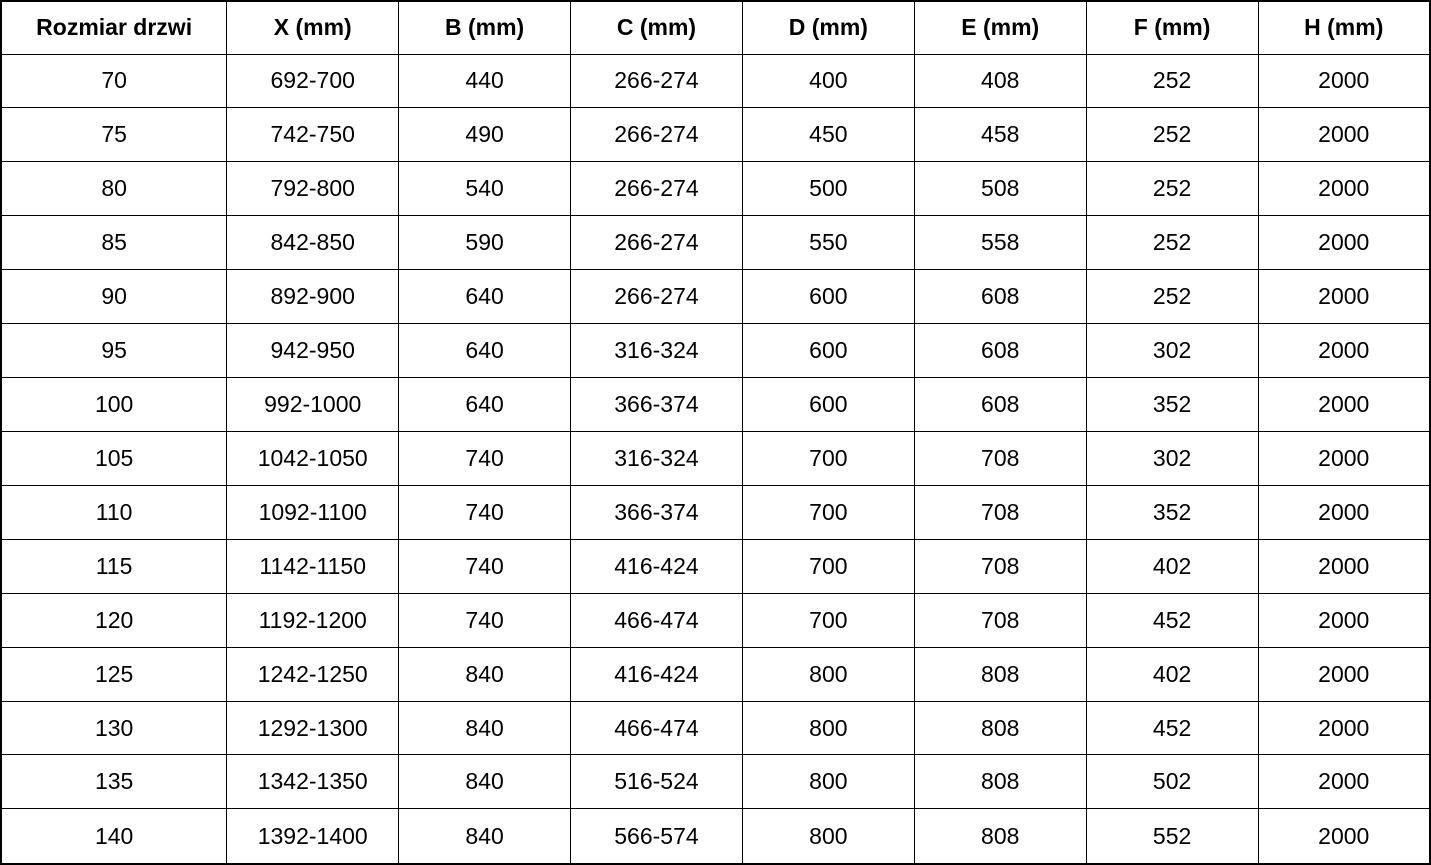 The image size is (1431, 865). I want to click on column-header-b-mm: B (mm), so click(485, 27).